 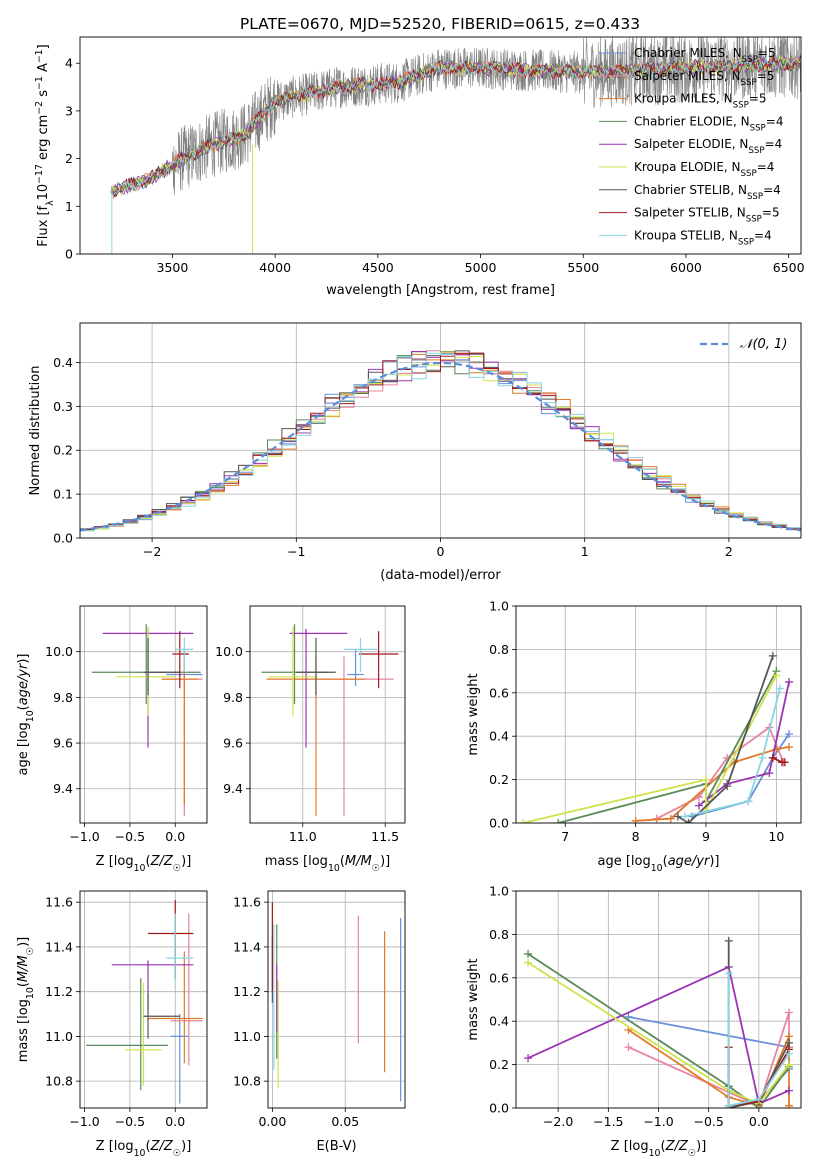 What do you see at coordinates (173, 267) in the screenshot?
I see `x-tick-label: 3500` at bounding box center [173, 267].